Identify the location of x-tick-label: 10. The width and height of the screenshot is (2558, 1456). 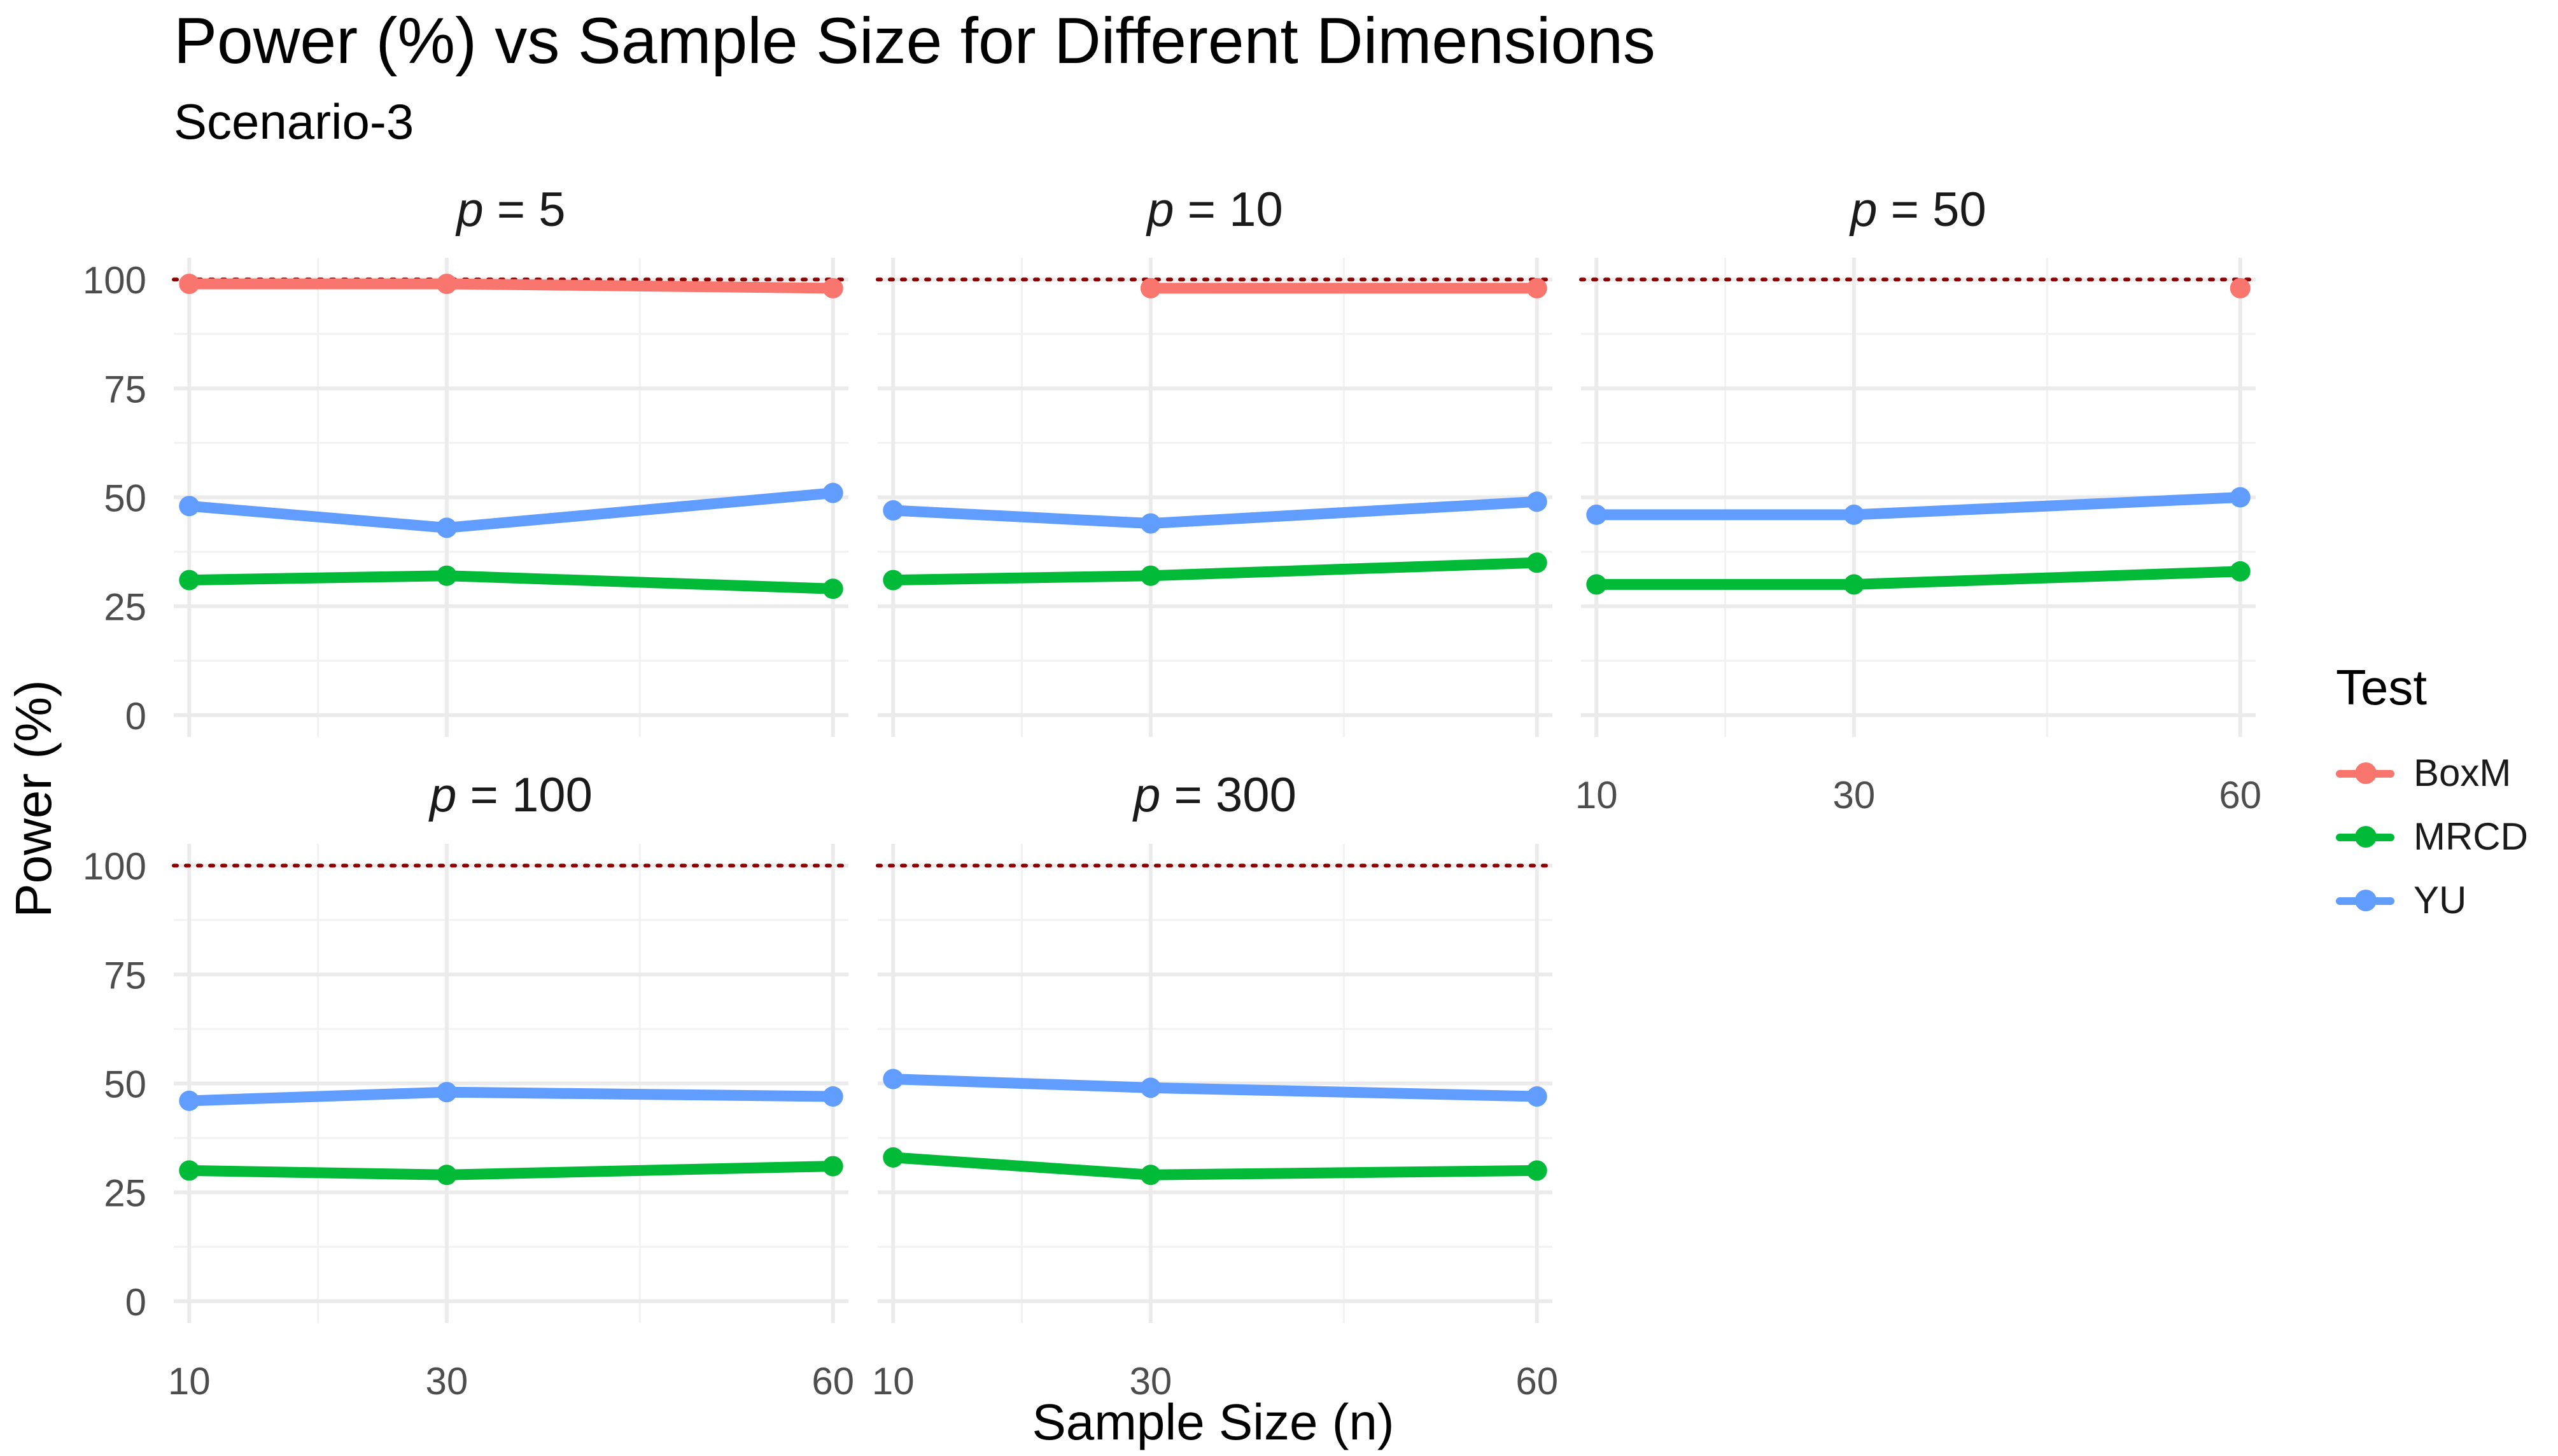
(1596, 795).